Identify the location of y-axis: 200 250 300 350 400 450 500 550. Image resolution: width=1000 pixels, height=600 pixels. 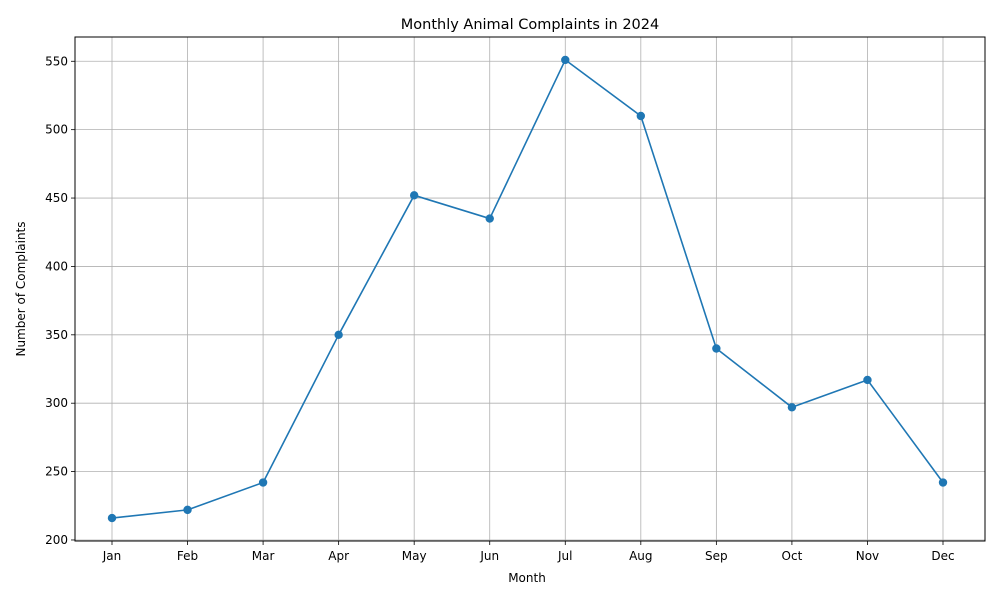
(60, 300).